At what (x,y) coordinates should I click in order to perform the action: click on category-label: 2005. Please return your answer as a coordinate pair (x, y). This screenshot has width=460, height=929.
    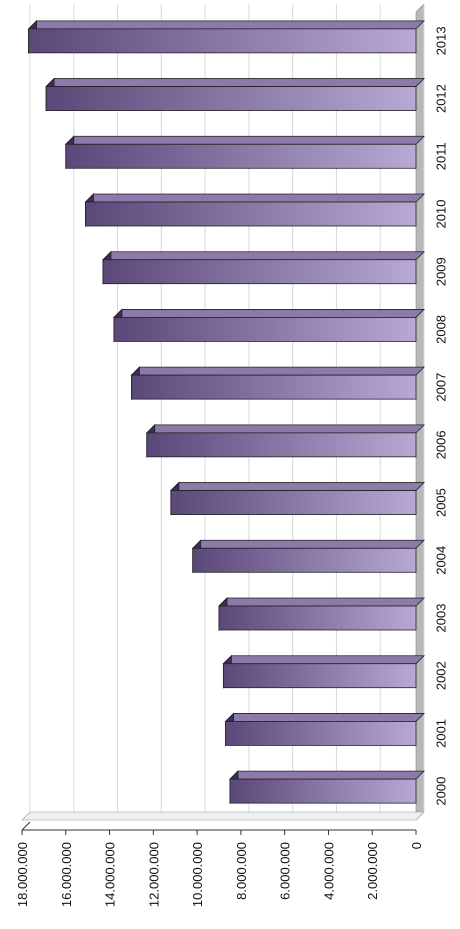
    Looking at the image, I should click on (440, 502).